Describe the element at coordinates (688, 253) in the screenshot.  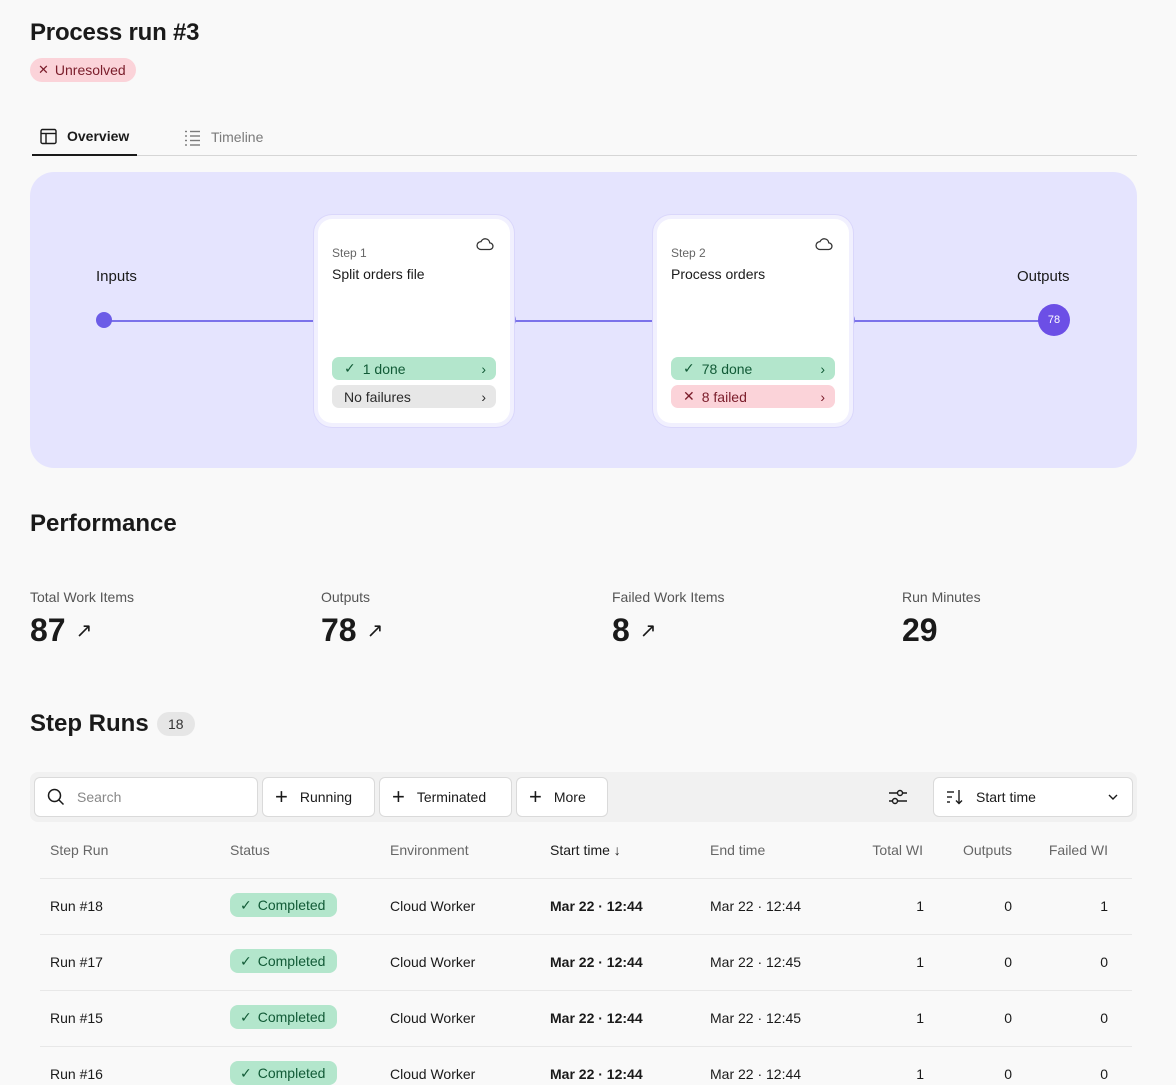
I see `step-number: Step 2` at that location.